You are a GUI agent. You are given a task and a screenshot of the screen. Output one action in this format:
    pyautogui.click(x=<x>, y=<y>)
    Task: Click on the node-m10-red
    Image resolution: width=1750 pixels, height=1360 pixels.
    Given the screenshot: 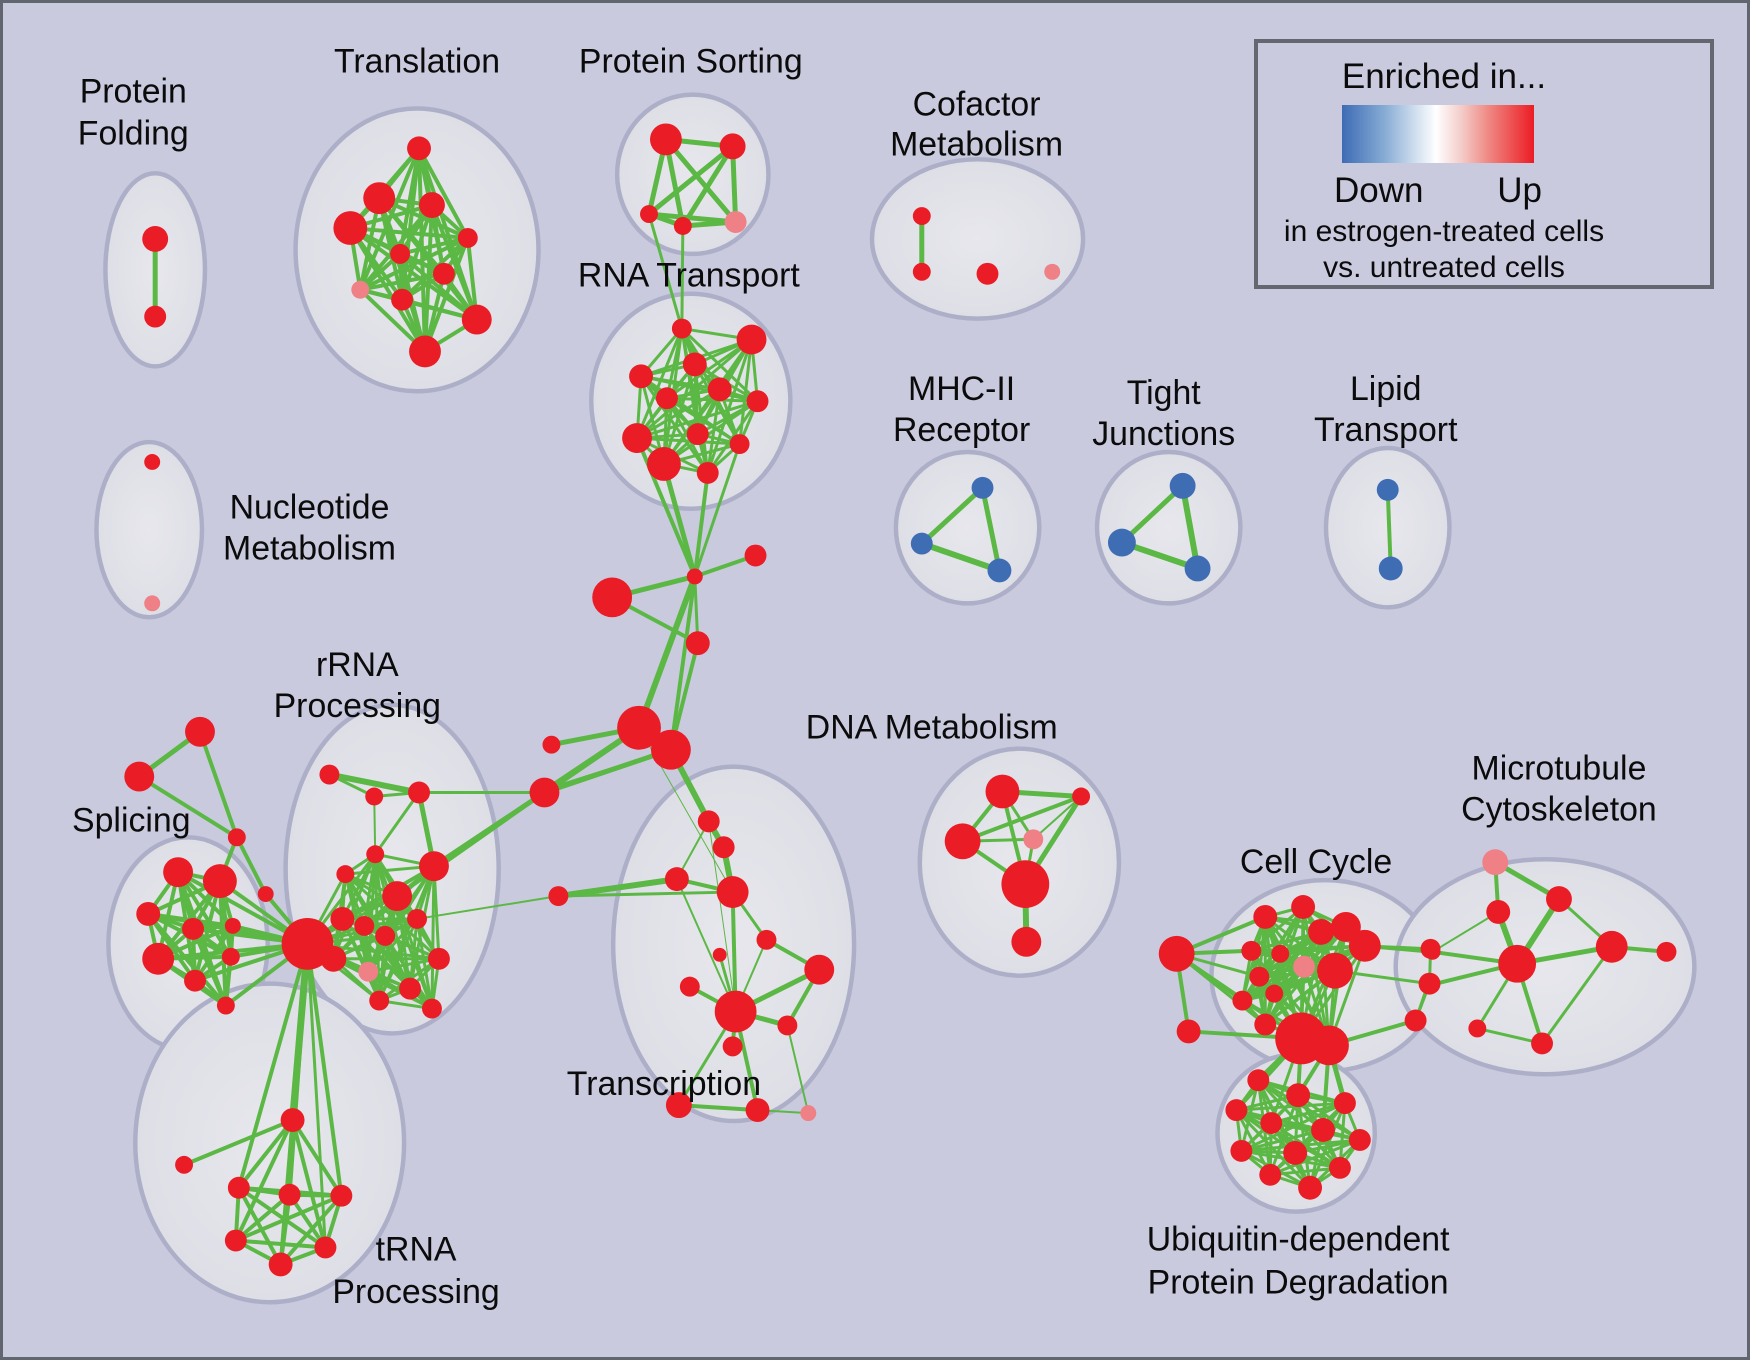 What is the action you would take?
    pyautogui.click(x=1477, y=1028)
    